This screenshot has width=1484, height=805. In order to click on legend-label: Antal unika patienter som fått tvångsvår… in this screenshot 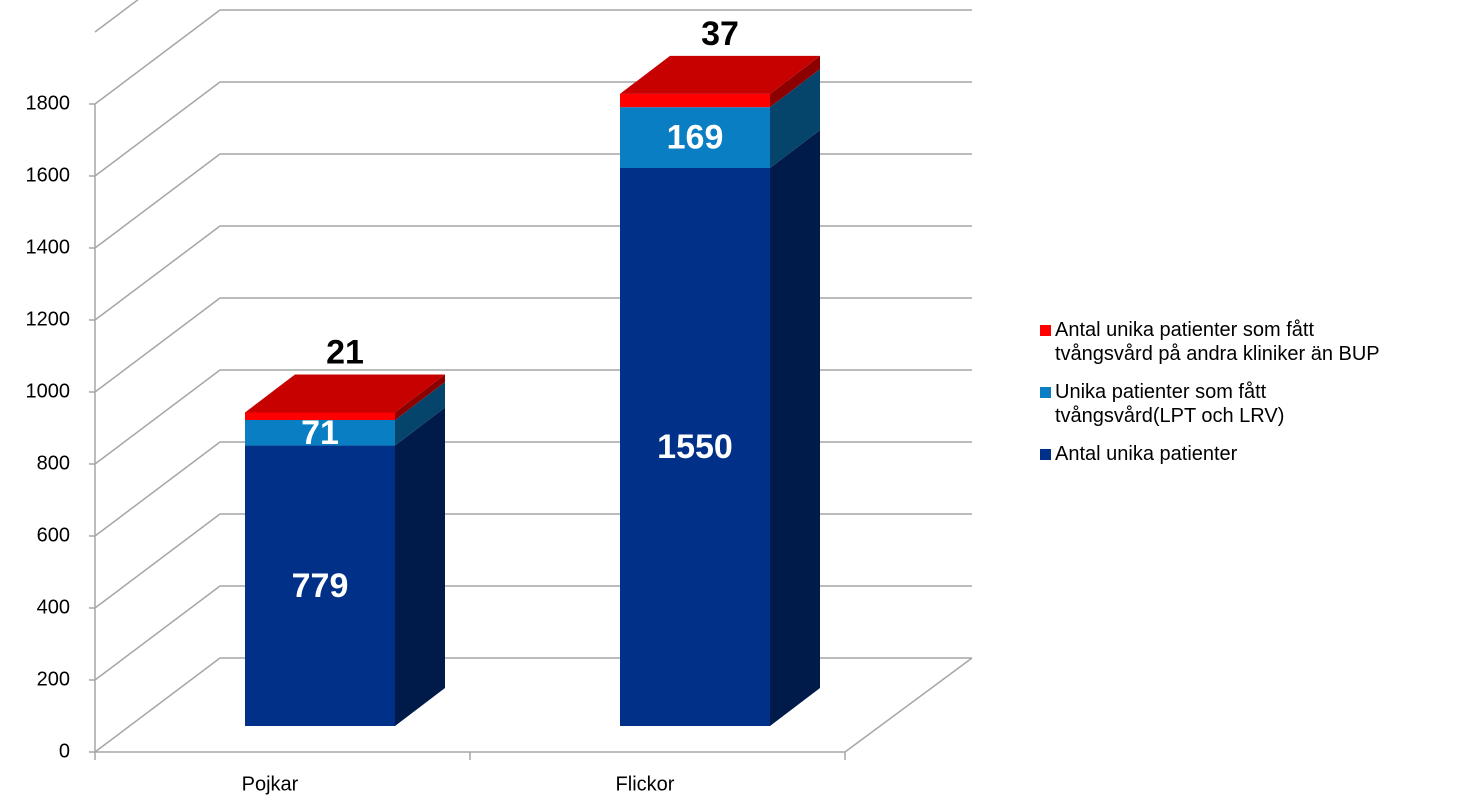, I will do `click(1217, 342)`.